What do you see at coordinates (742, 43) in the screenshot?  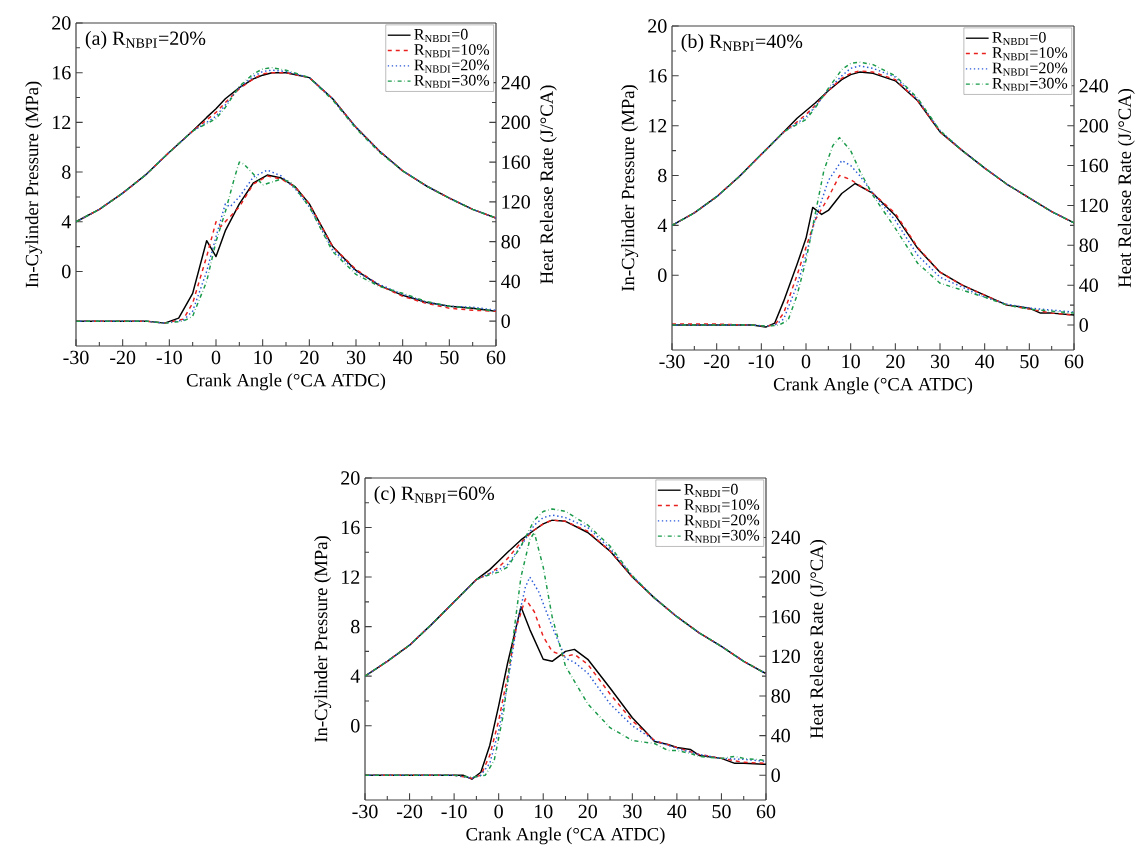 I see `chart-title: (b) R$_{NBPI}$=40%` at bounding box center [742, 43].